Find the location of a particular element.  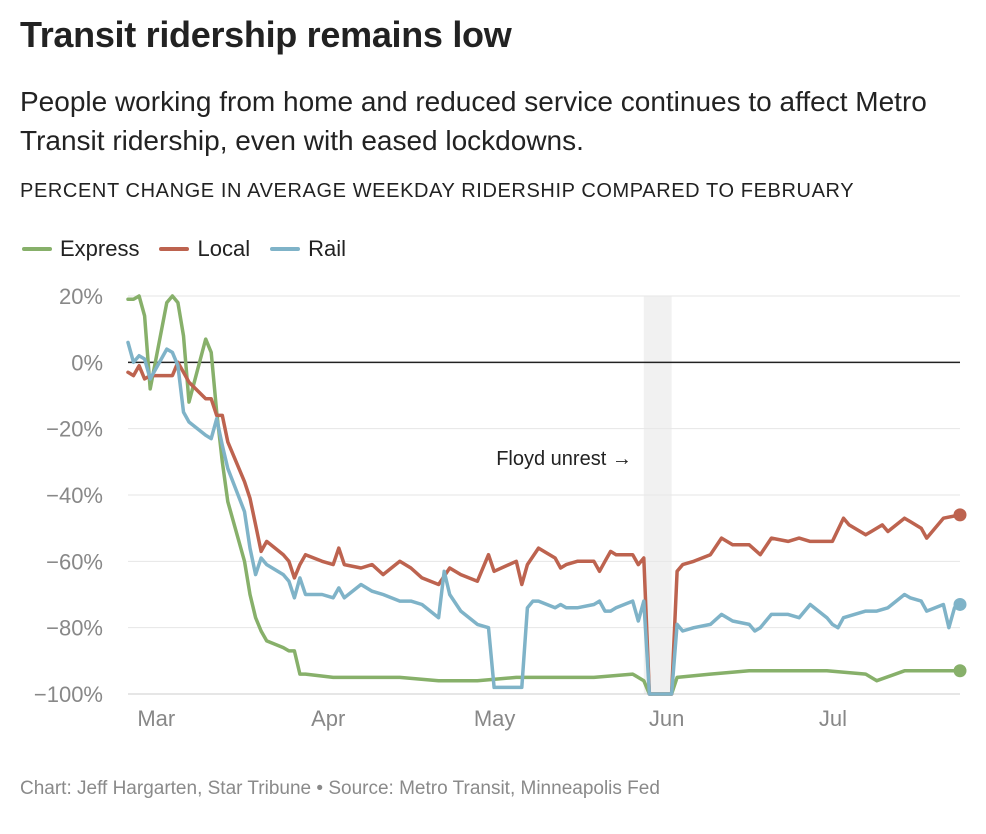

annotations: Floyd unrest → is located at coordinates (564, 459).